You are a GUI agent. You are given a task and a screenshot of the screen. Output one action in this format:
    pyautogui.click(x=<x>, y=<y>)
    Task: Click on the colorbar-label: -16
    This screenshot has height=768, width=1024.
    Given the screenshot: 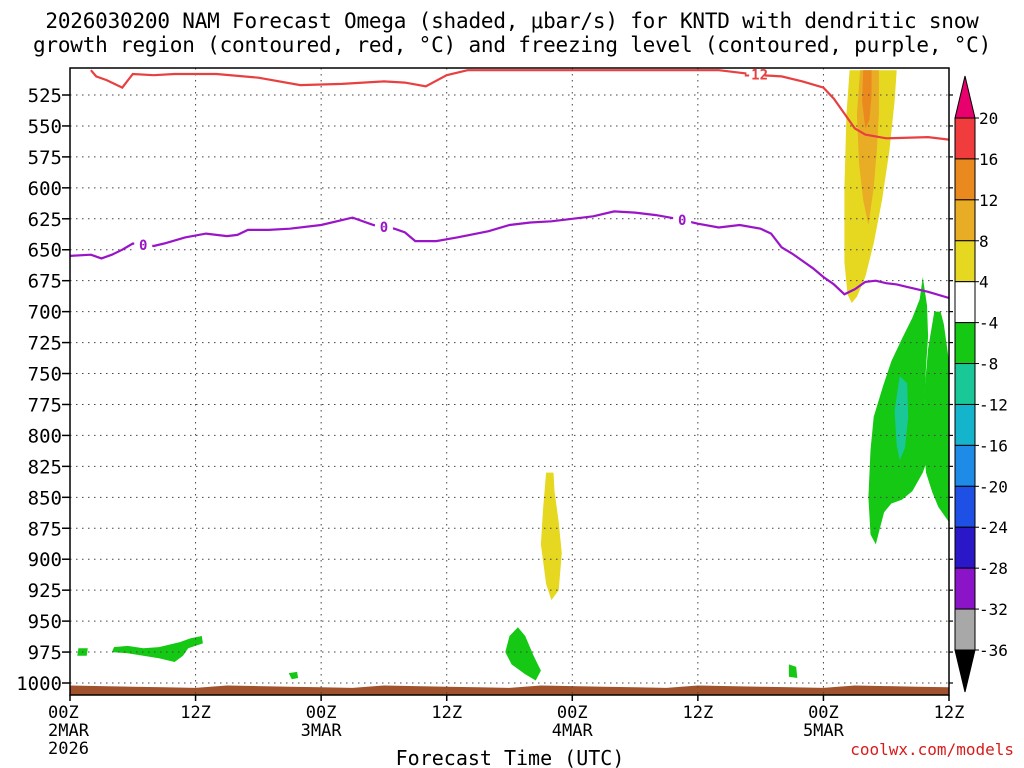 What is the action you would take?
    pyautogui.click(x=993, y=445)
    